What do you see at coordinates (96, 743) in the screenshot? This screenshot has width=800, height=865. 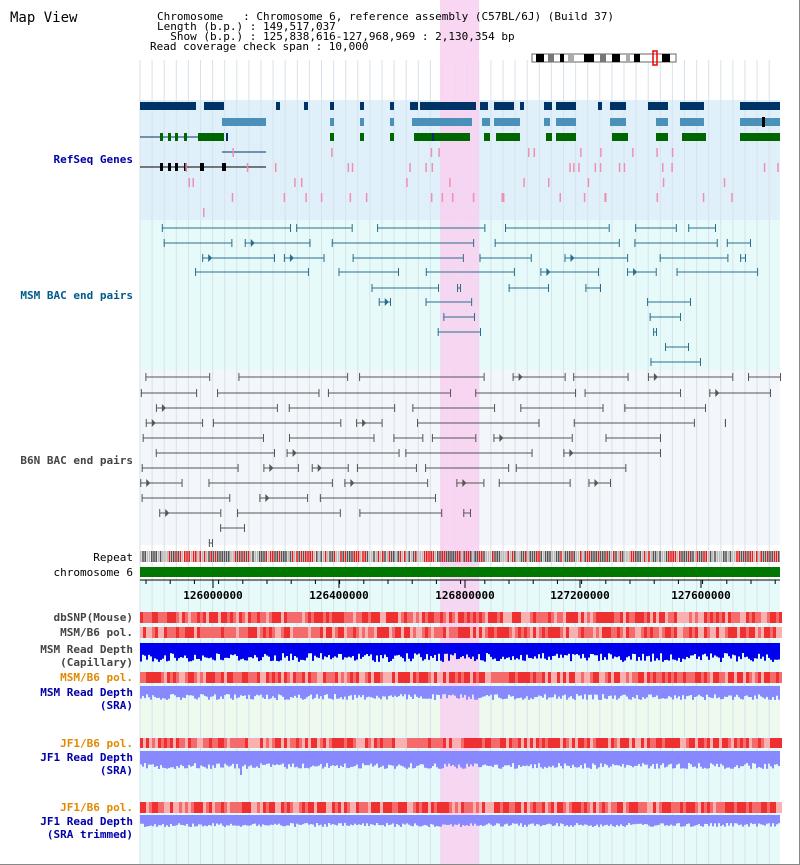 I see `jf1-pol-label: JF1/B6 pol.` at bounding box center [96, 743].